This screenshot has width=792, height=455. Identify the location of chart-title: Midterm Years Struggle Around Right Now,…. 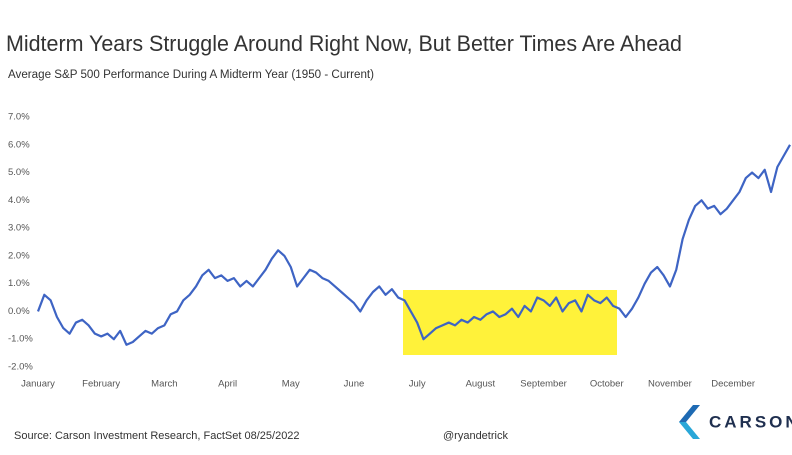
(344, 43).